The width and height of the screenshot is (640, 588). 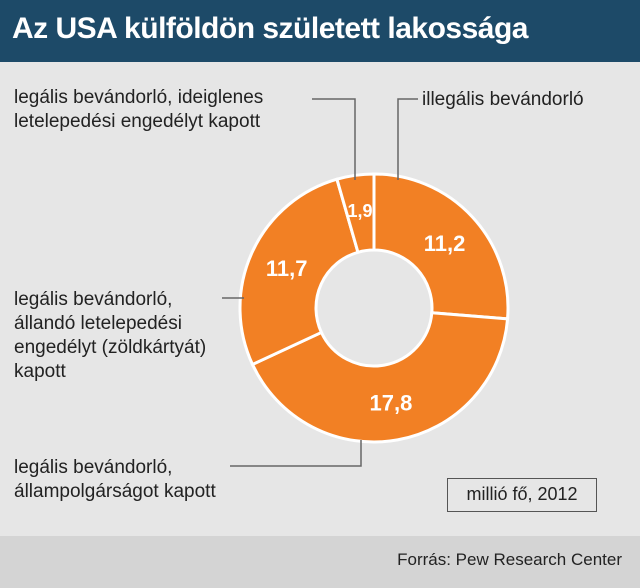 What do you see at coordinates (320, 562) in the screenshot?
I see `footer-bar: Forrás: Pew Research Center` at bounding box center [320, 562].